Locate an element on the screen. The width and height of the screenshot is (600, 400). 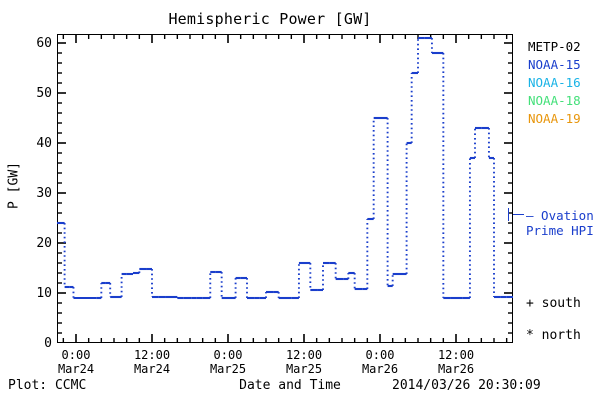
plot-credit: Plot: CCMC is located at coordinates (47, 385).